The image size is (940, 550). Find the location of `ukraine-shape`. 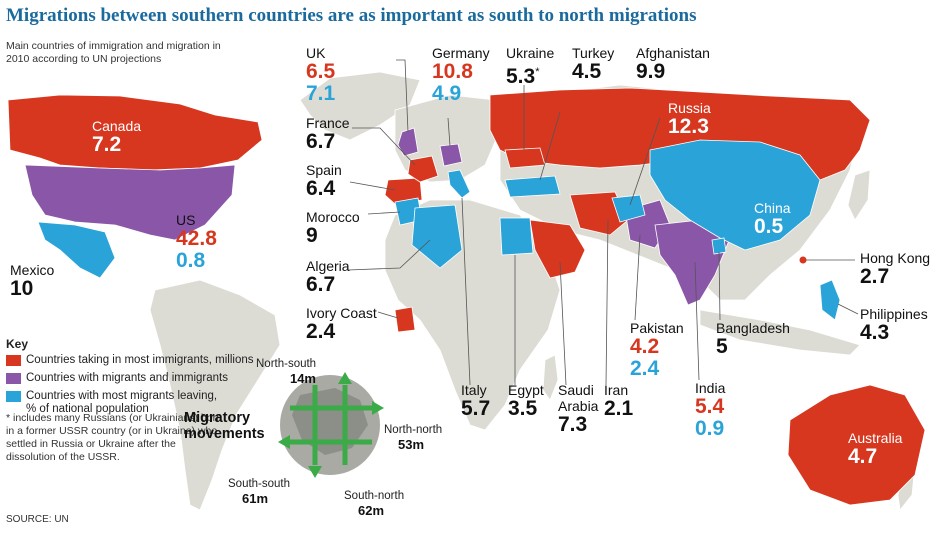

ukraine-shape is located at coordinates (525, 158).